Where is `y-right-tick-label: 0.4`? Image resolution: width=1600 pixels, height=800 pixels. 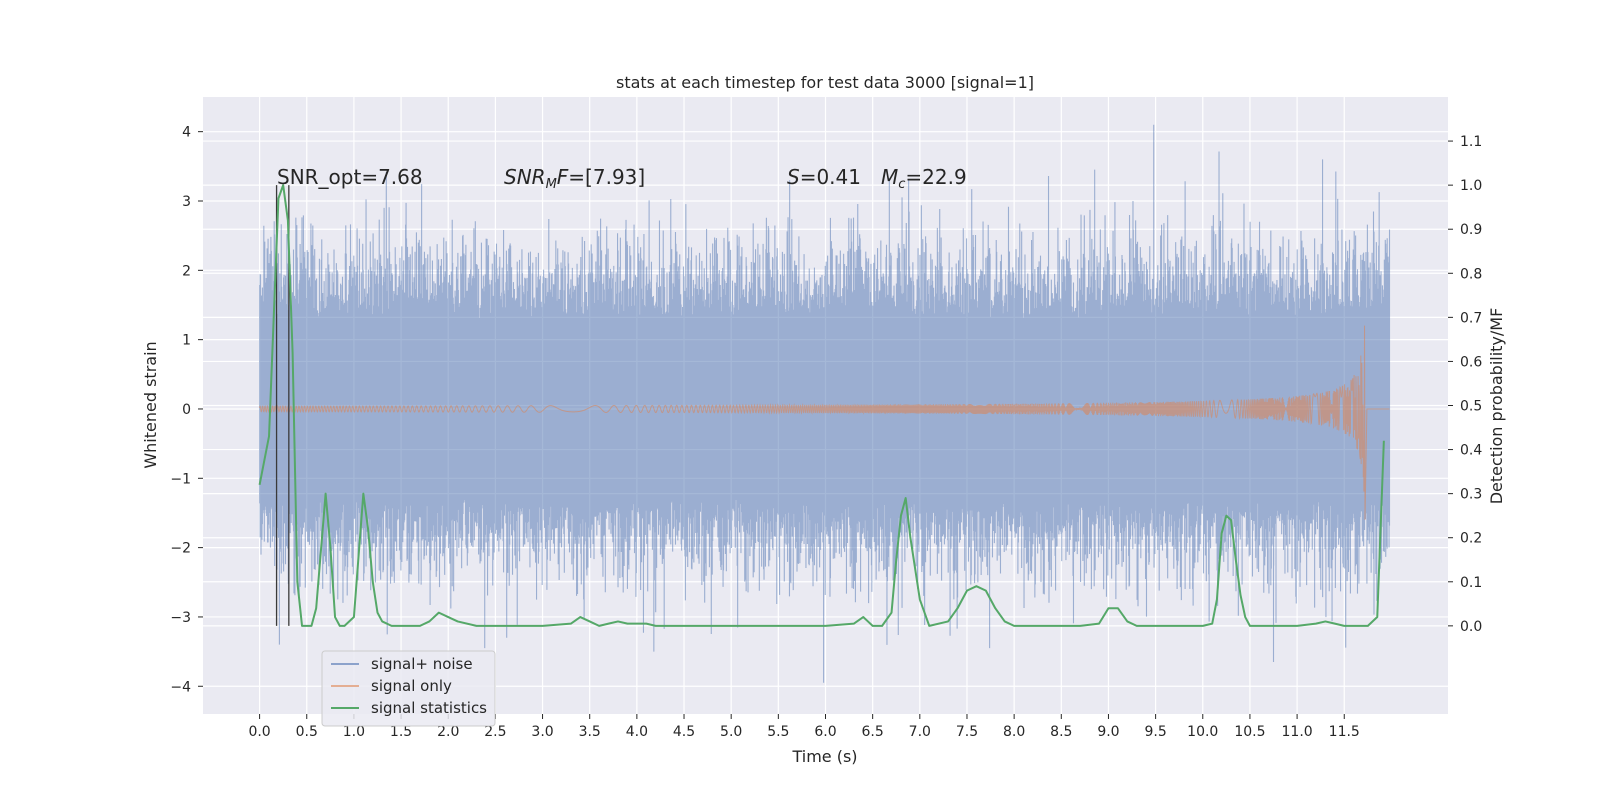 y-right-tick-label: 0.4 is located at coordinates (1471, 451).